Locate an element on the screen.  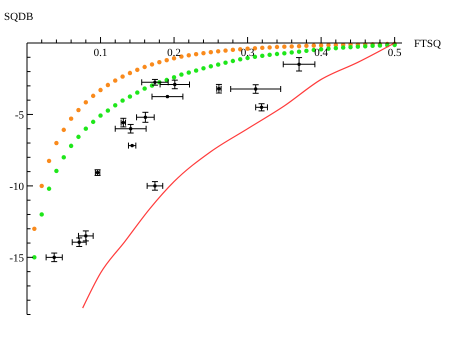
y-axis-title: SQDB is located at coordinates (19, 17).